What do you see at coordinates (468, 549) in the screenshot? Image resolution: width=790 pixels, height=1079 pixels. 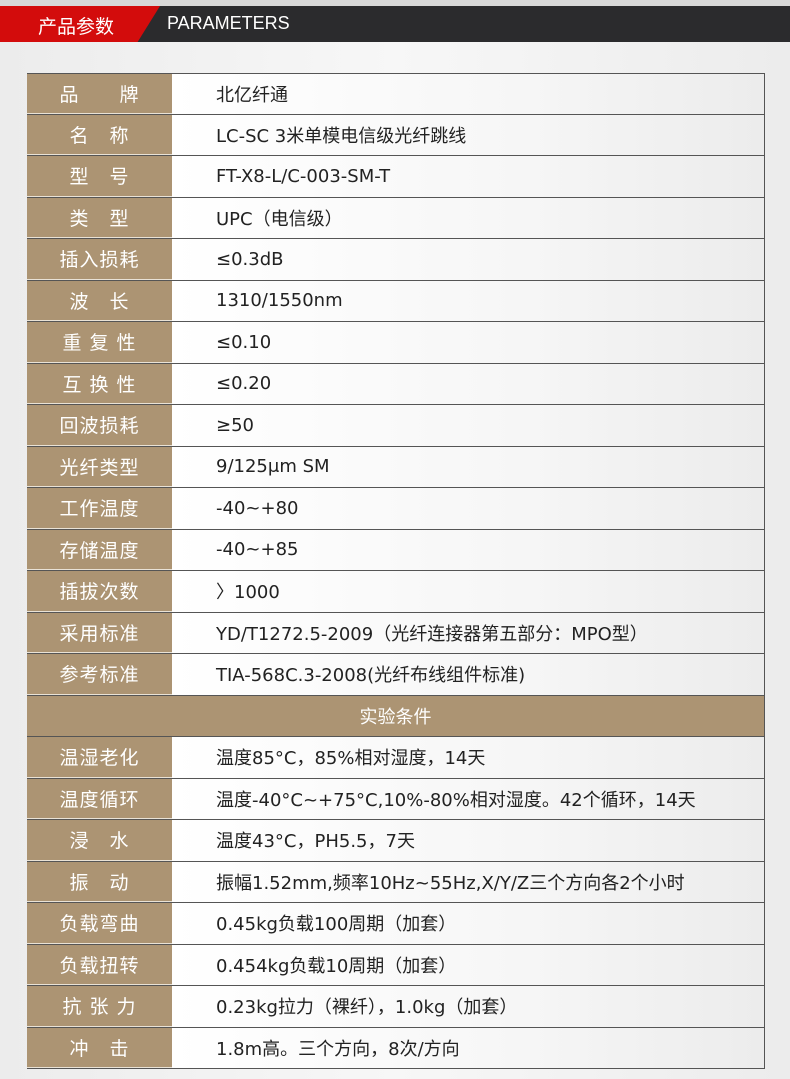 I see `row-value: -40~+85` at bounding box center [468, 549].